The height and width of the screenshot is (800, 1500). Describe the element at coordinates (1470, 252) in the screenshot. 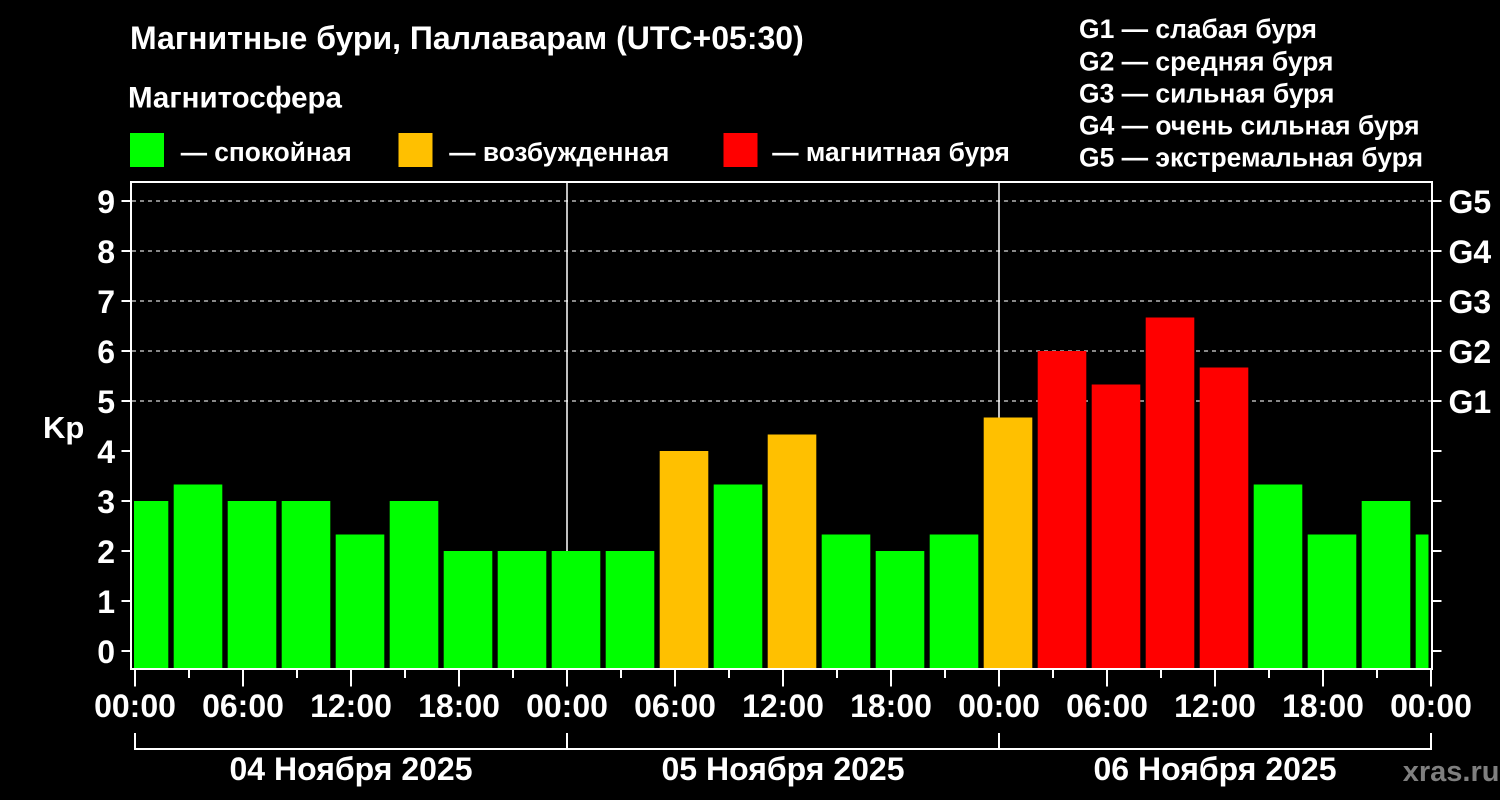

I see `svg-text: G4` at that location.